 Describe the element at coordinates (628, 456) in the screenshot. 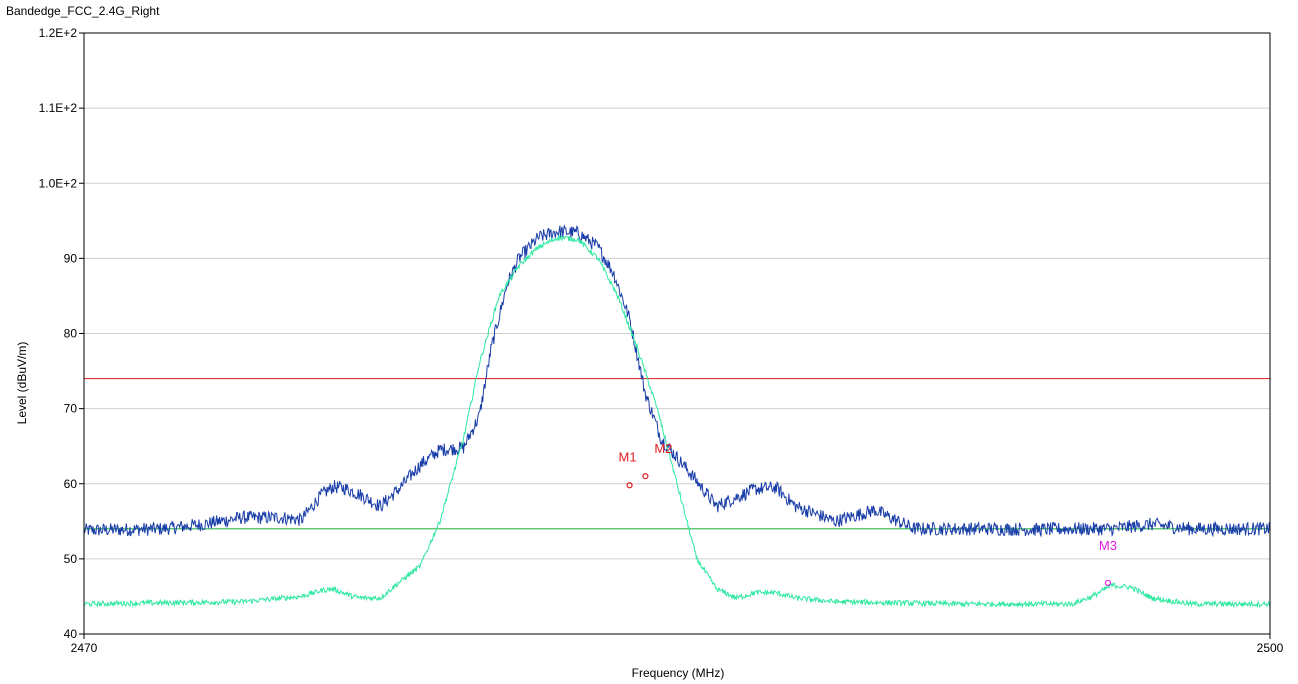

I see `marker-label: M1` at that location.